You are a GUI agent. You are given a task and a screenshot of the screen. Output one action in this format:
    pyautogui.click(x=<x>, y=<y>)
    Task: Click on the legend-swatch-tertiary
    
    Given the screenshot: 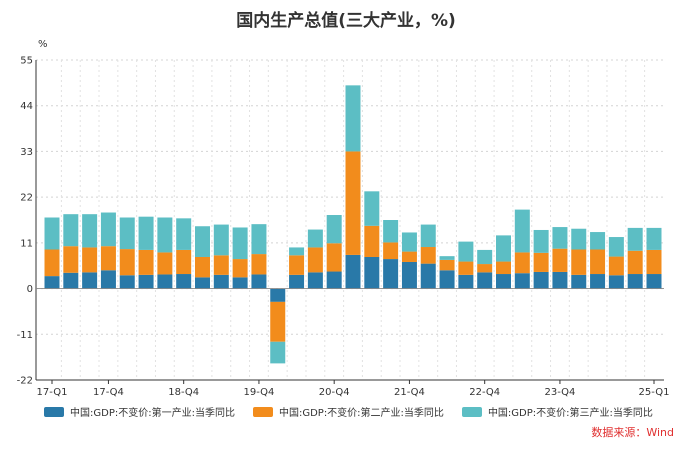 What is the action you would take?
    pyautogui.click(x=471, y=411)
    